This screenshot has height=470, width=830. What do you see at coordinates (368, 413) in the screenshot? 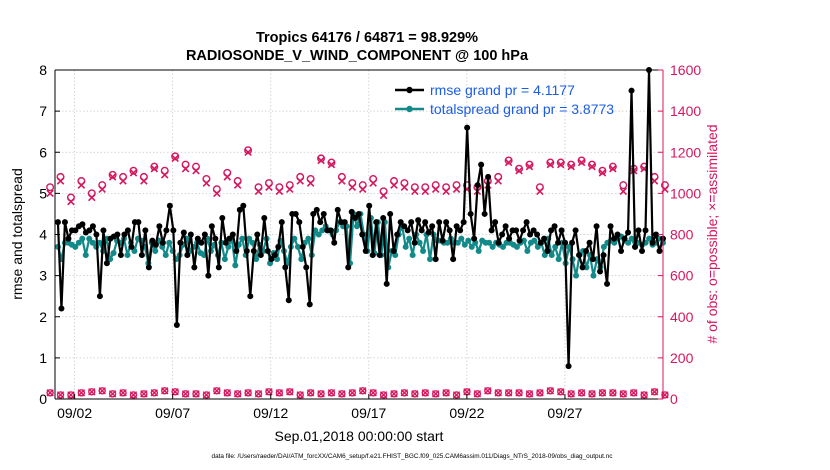
I see `x-tick-label: 09/17` at bounding box center [368, 413].